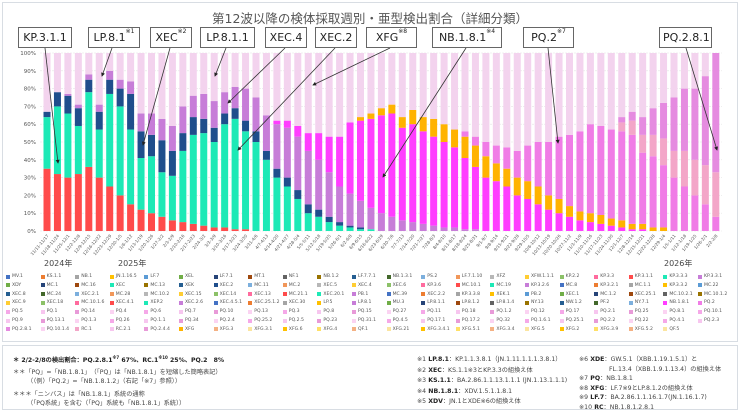 Image resolution: width=740 pixels, height=412 pixels. I want to click on legend-item: PQ.15, so click(362, 311).